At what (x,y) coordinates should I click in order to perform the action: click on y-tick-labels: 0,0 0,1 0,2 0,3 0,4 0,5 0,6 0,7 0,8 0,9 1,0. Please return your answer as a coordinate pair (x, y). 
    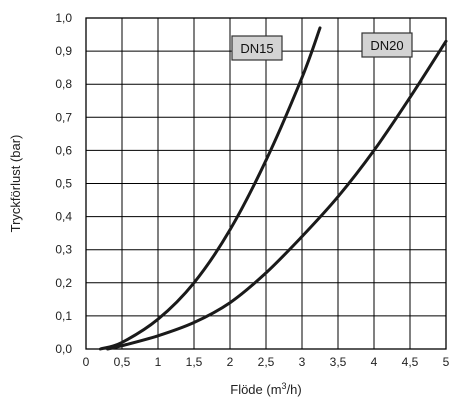
    Looking at the image, I should click on (63, 183).